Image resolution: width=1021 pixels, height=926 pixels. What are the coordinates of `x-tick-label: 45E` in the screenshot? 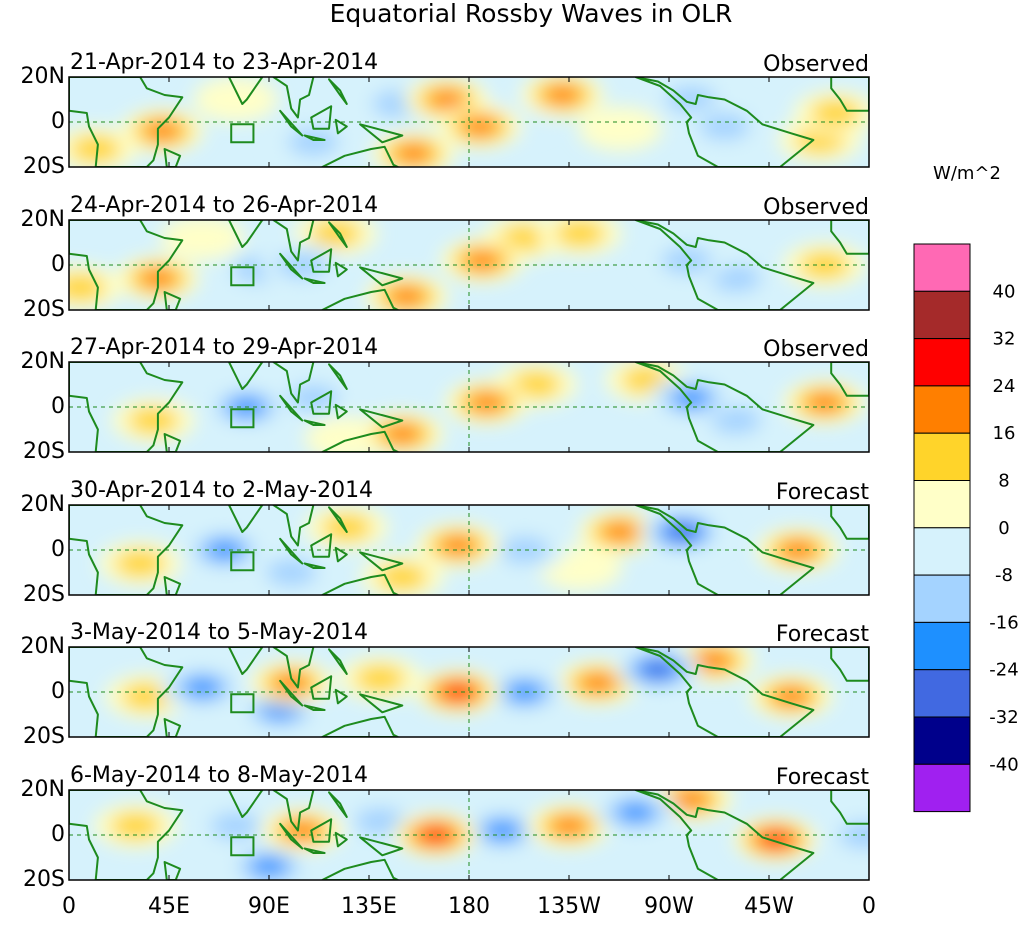 It's located at (169, 906).